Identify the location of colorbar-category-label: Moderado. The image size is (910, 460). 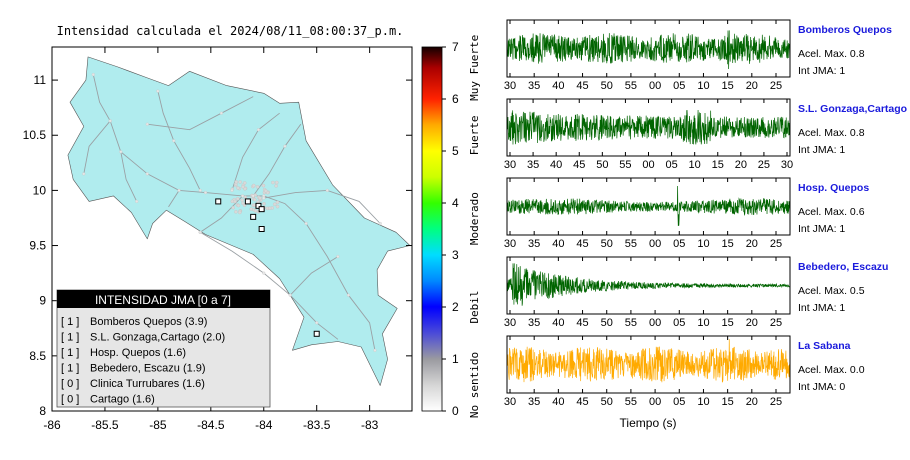
(474, 218).